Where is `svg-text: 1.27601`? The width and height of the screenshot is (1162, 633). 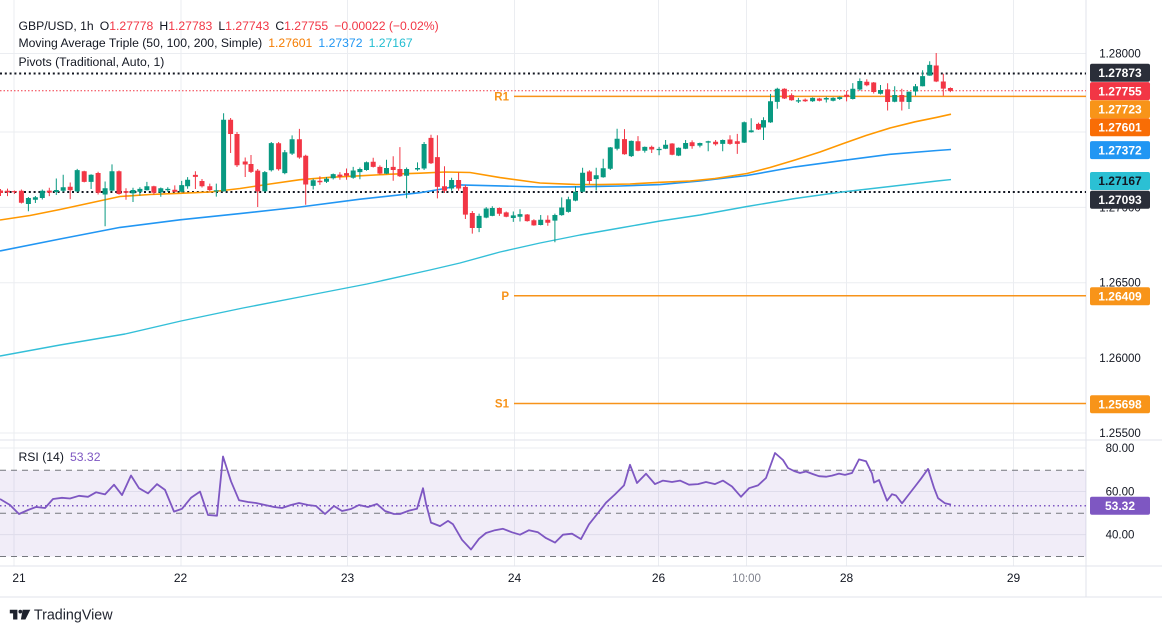
svg-text: 1.27601 is located at coordinates (1120, 128).